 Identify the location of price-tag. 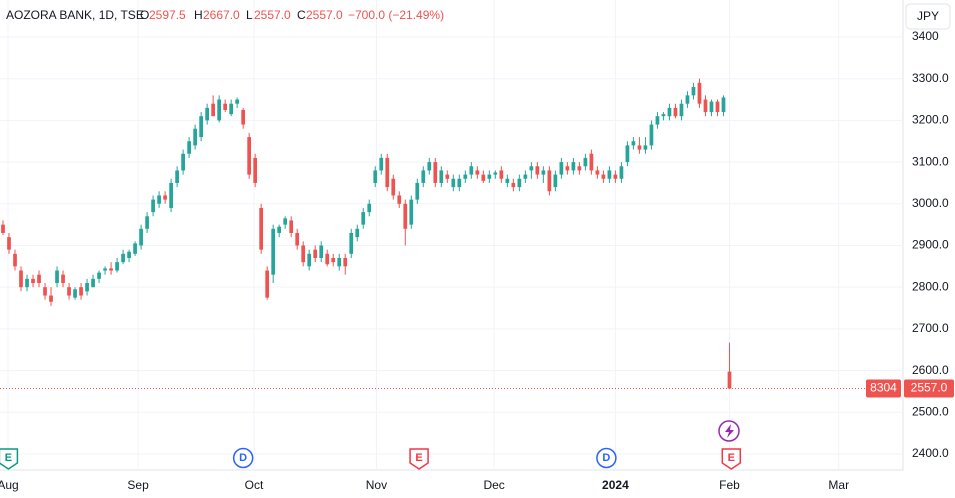
(929, 388).